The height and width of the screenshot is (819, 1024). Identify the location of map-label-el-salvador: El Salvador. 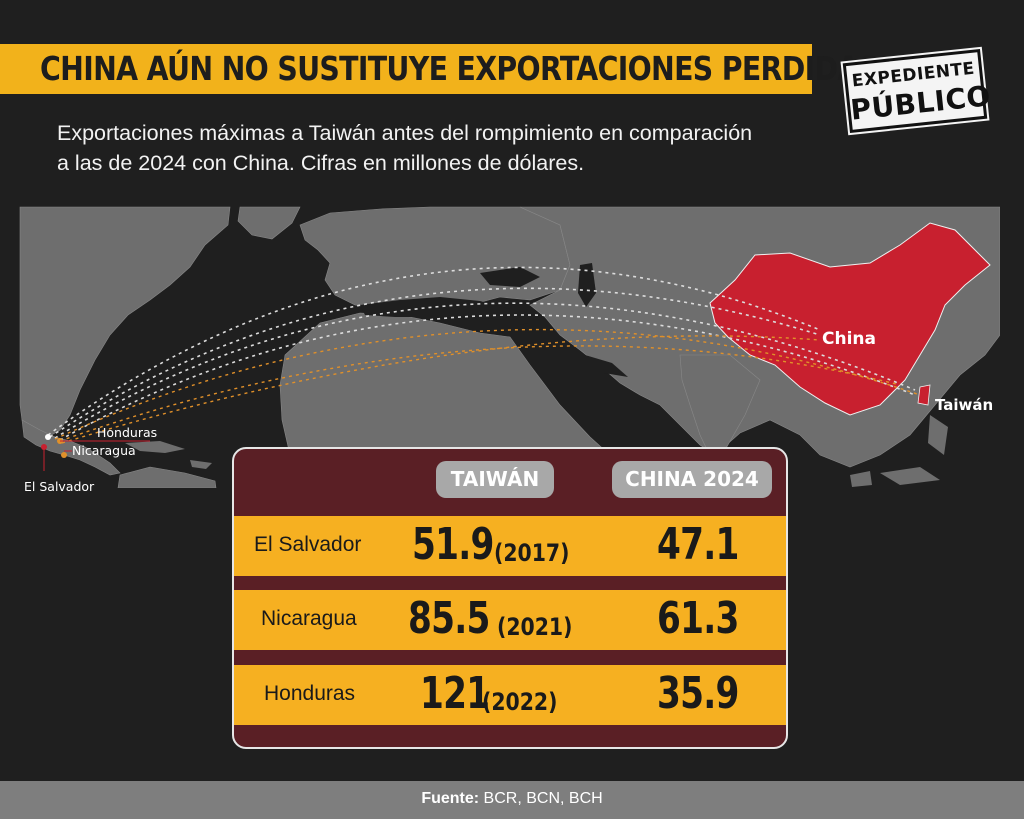
(59, 486).